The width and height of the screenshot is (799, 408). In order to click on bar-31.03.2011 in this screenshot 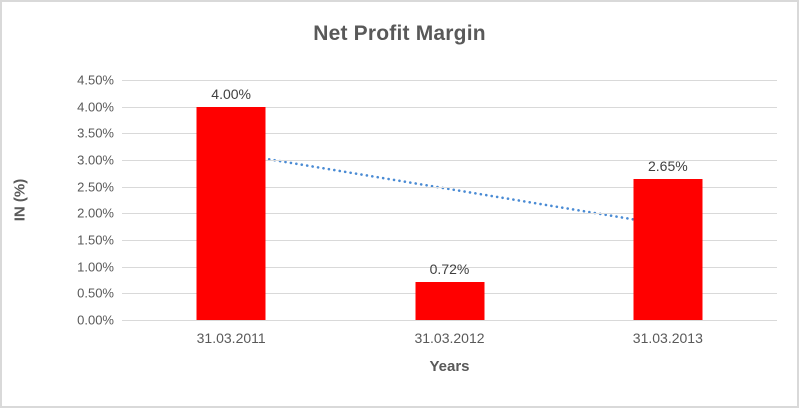, I will do `click(231, 213)`.